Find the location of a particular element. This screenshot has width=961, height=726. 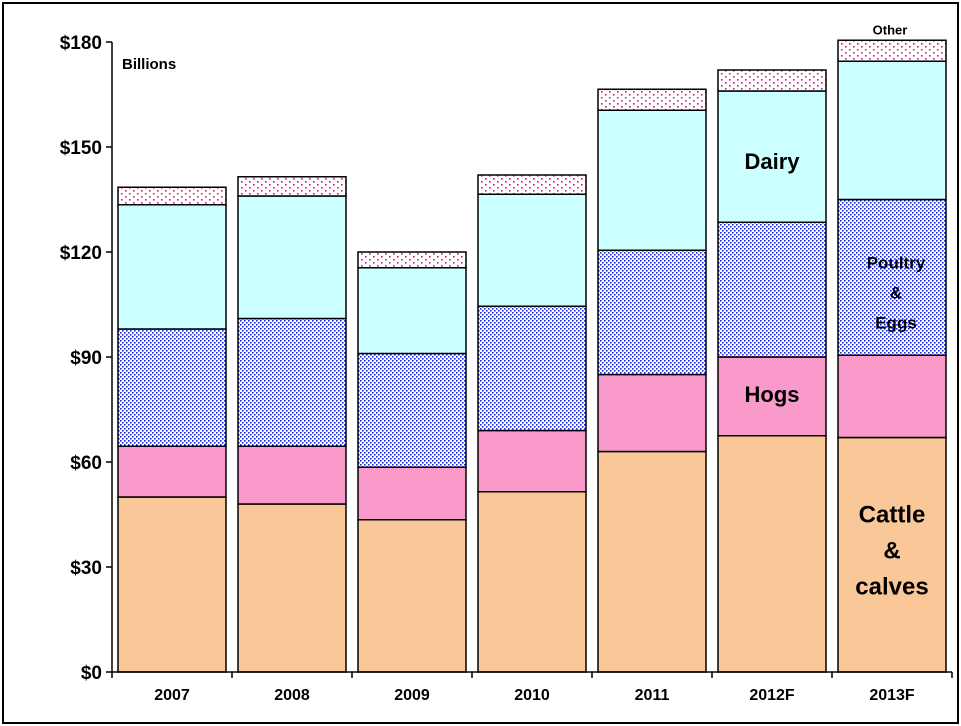

y-tick-label: $90 is located at coordinates (86, 358).